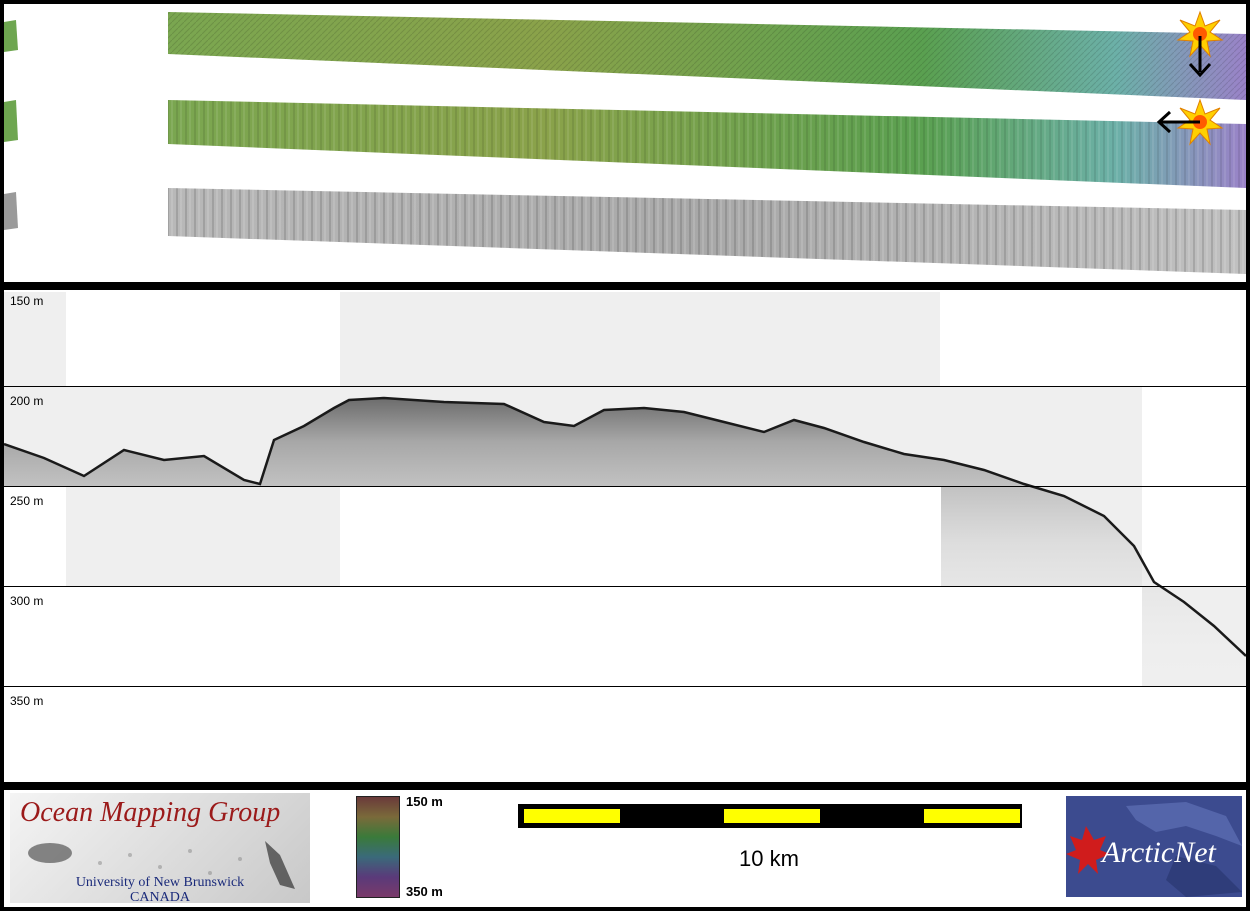  Describe the element at coordinates (161, 865) in the screenshot. I see `omg-logo-image` at that location.